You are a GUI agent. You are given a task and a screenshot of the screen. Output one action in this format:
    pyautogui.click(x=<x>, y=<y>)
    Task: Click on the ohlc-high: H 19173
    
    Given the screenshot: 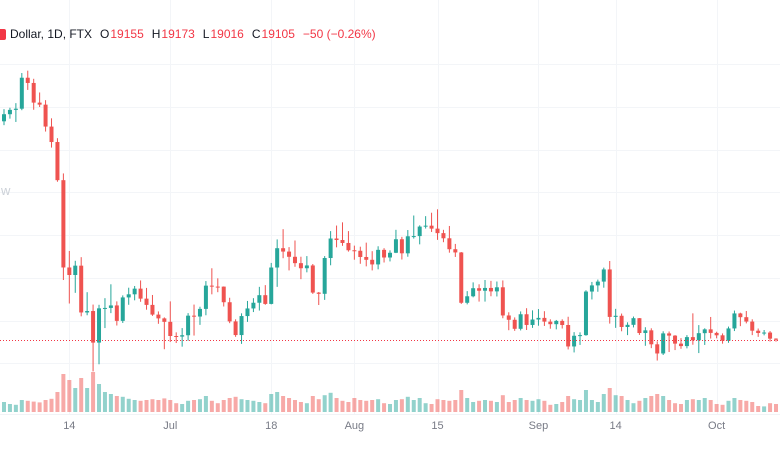 What is the action you would take?
    pyautogui.click(x=173, y=34)
    